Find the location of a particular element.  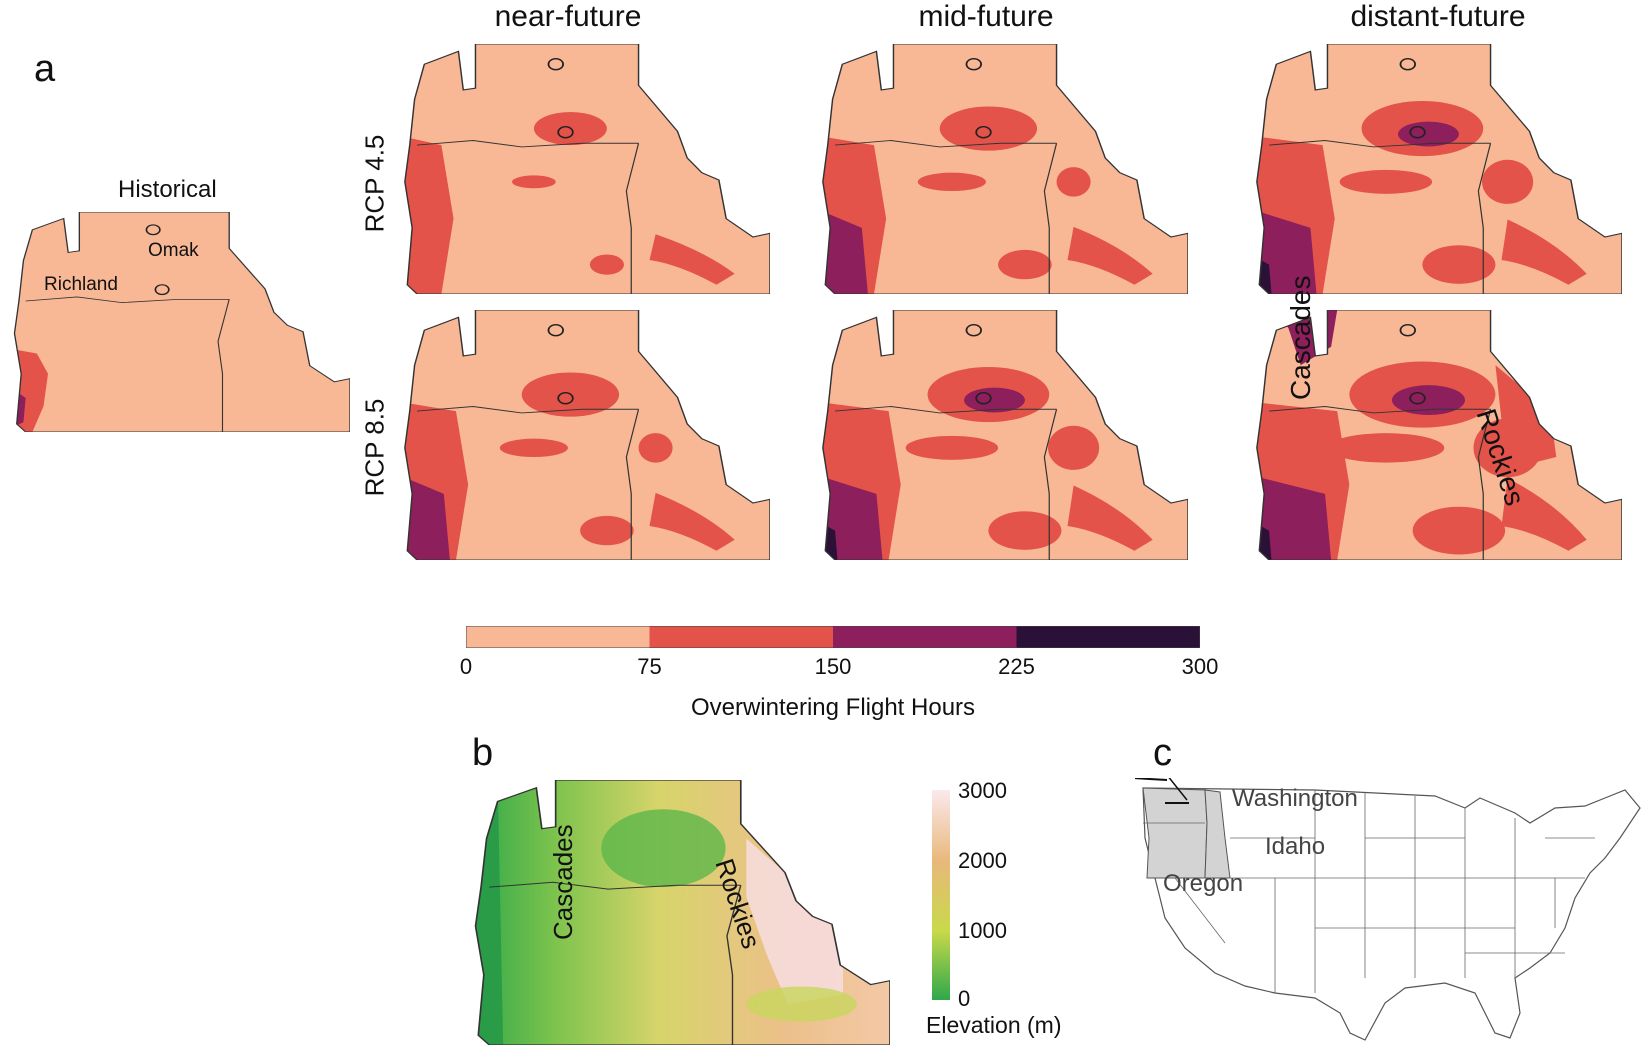

state-label-oregon: Oregon is located at coordinates (1203, 883).